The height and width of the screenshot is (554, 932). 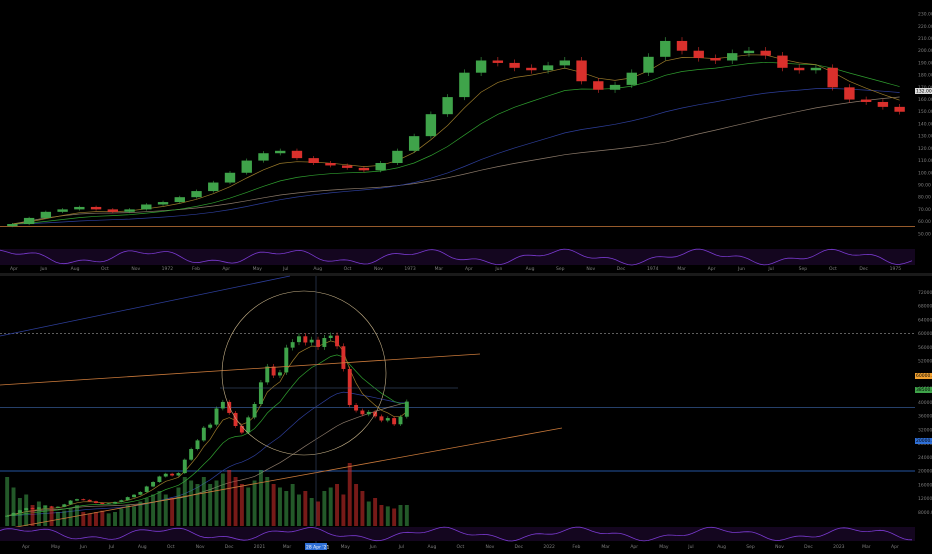 I want to click on price-tag-green-value: 38500.00, so click(x=924, y=390).